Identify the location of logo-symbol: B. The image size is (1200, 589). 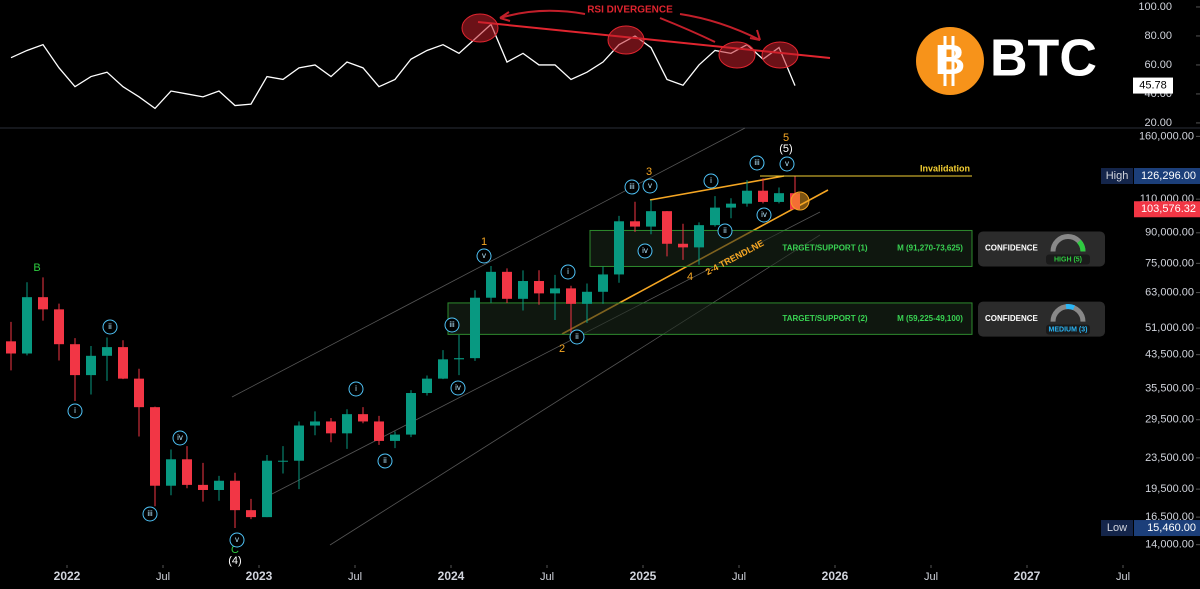
(950, 59).